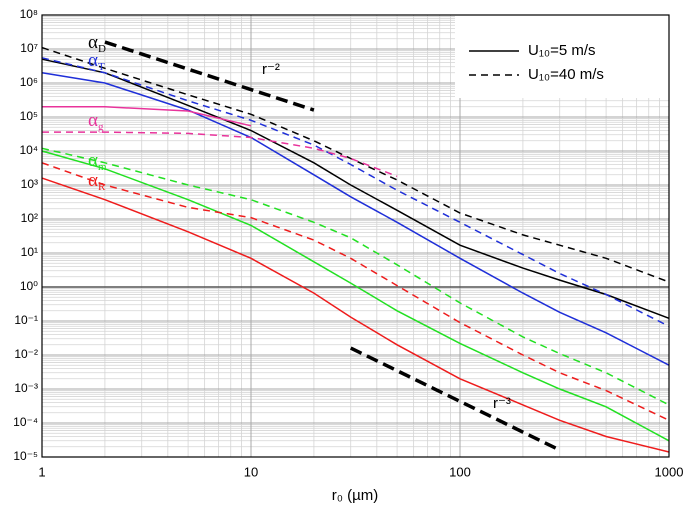 The height and width of the screenshot is (513, 690). Describe the element at coordinates (251, 471) in the screenshot. I see `x-tick-label: 10` at that location.